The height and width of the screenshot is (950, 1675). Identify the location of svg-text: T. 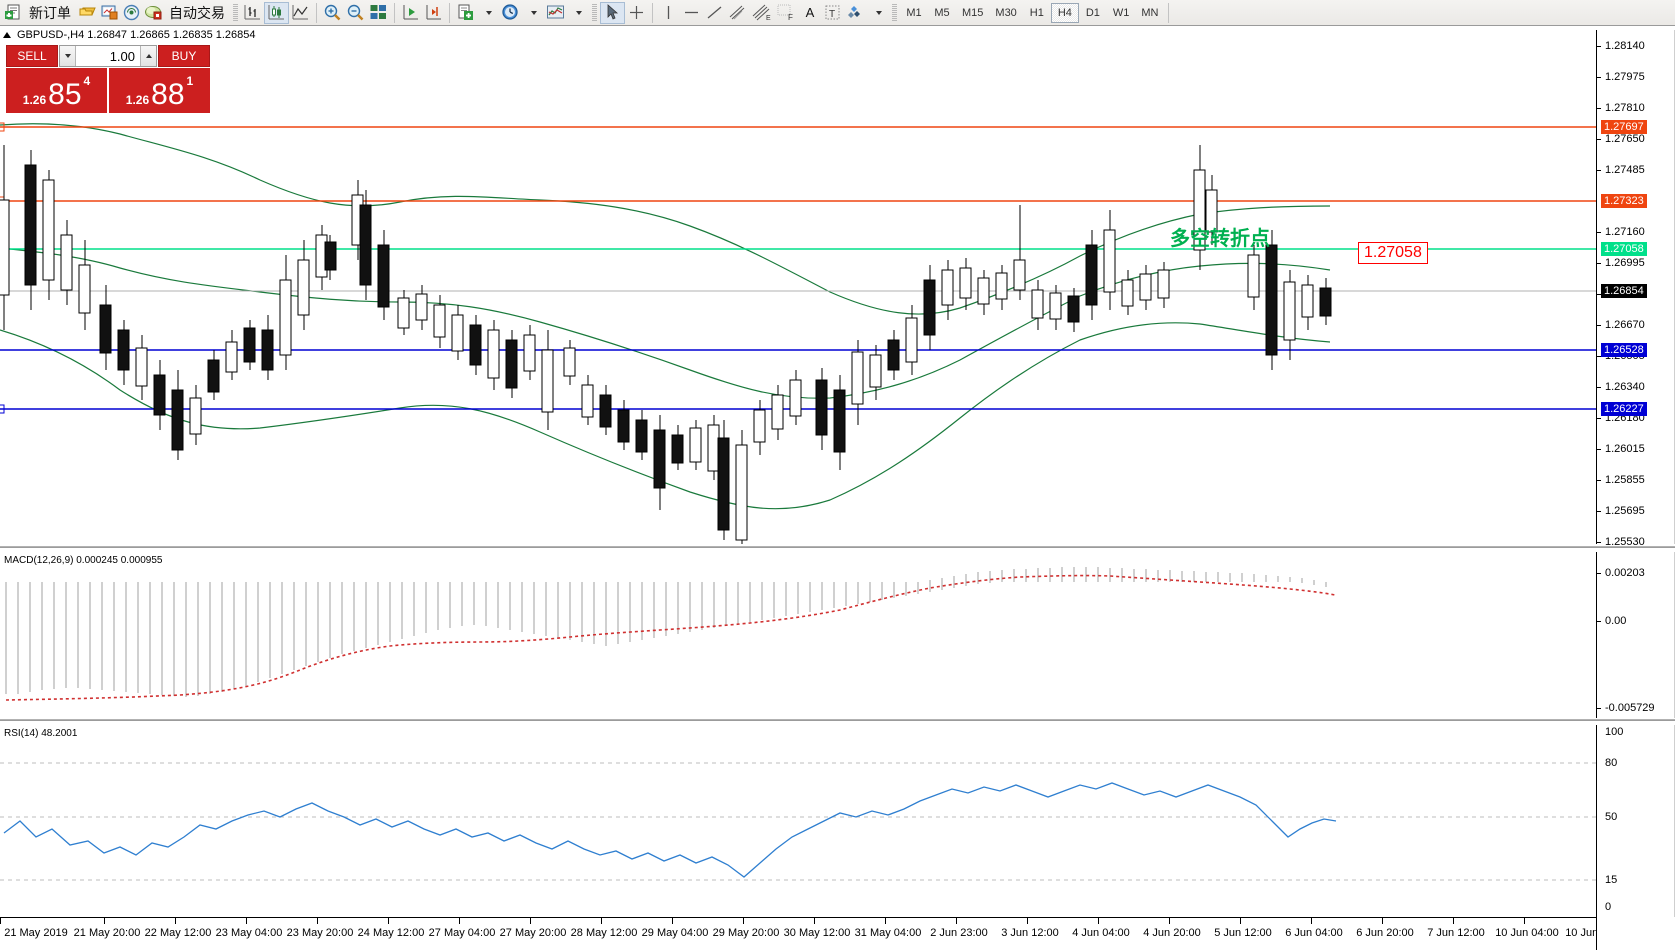
(832, 14).